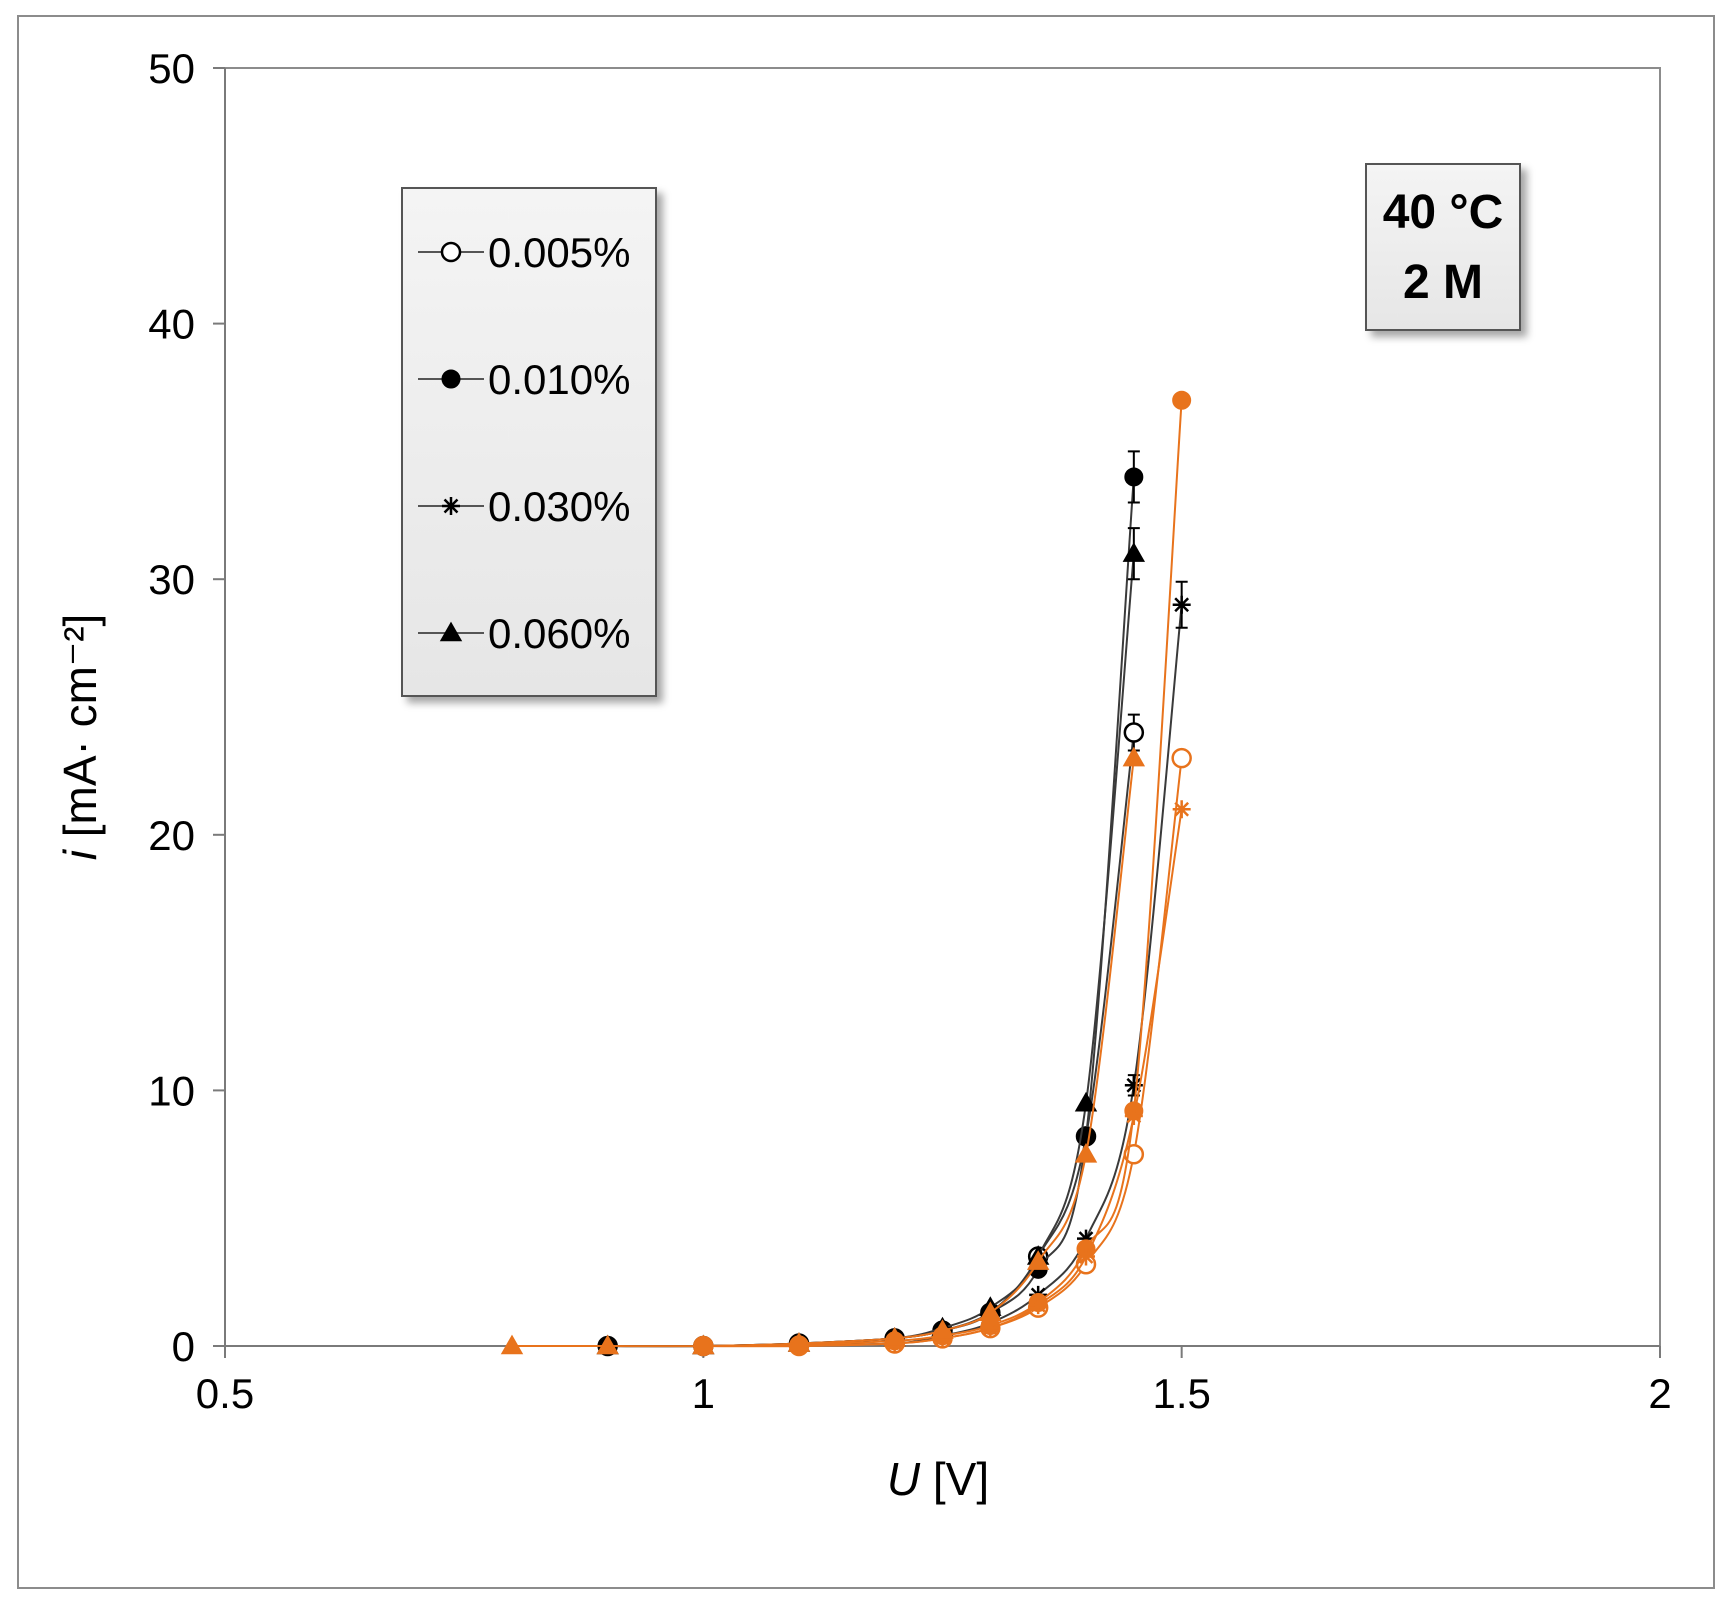 The image size is (1730, 1606). What do you see at coordinates (559, 252) in the screenshot?
I see `legend-label: 0.005%` at bounding box center [559, 252].